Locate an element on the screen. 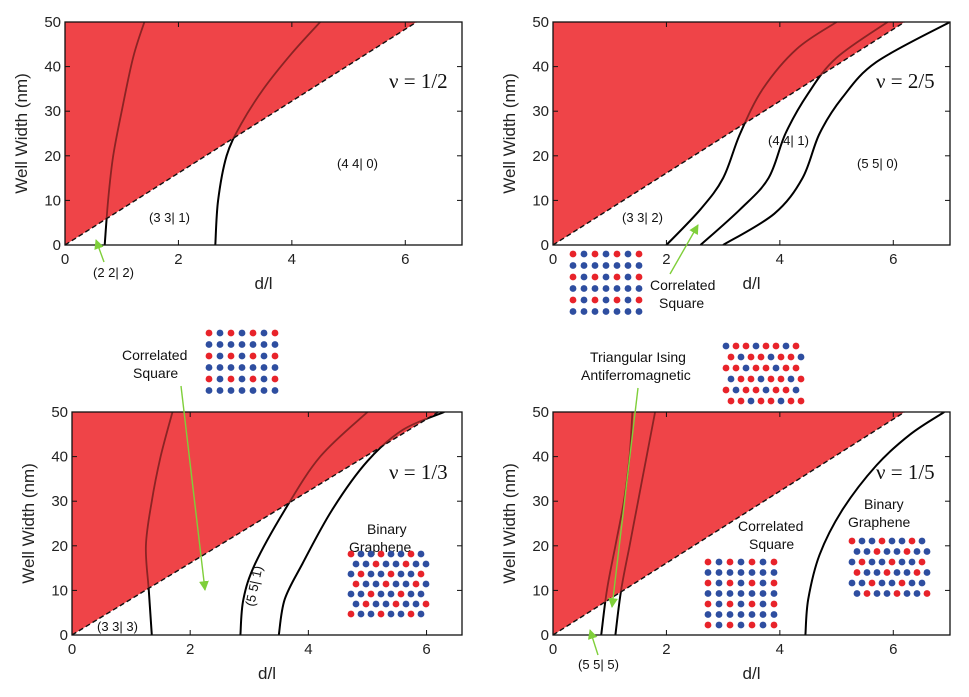  y-tick-label: 10 is located at coordinates (540, 590).